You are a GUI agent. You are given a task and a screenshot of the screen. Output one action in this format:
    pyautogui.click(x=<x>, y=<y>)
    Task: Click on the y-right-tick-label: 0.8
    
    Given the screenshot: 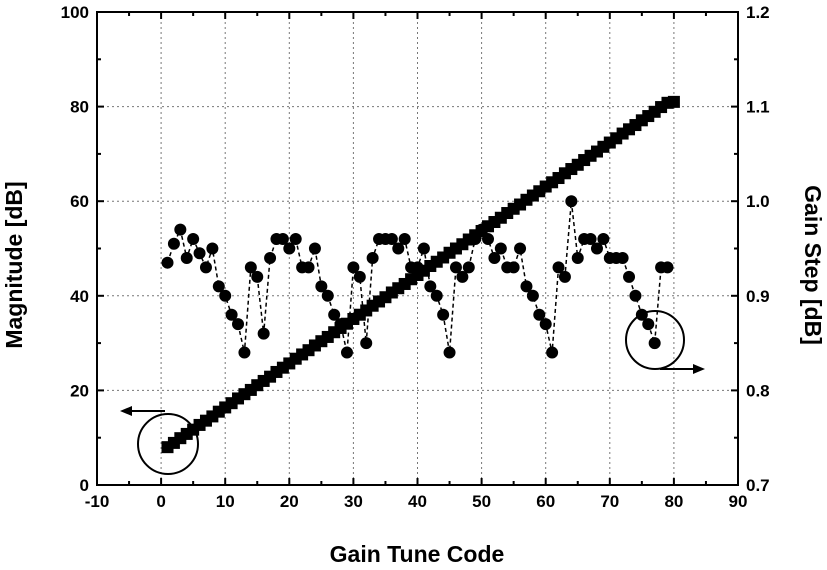 What is the action you would take?
    pyautogui.click(x=758, y=390)
    